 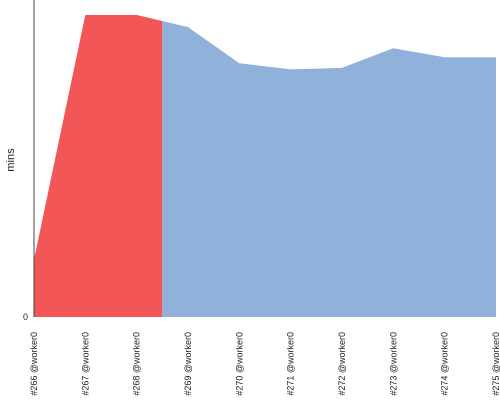 What do you see at coordinates (445, 364) in the screenshot?
I see `x-tick-label: #274 @worker0` at bounding box center [445, 364].